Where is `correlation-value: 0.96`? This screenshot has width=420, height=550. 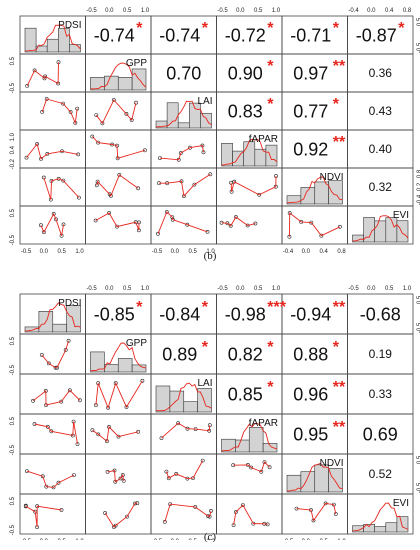 correlation-value: 0.96 is located at coordinates (310, 394).